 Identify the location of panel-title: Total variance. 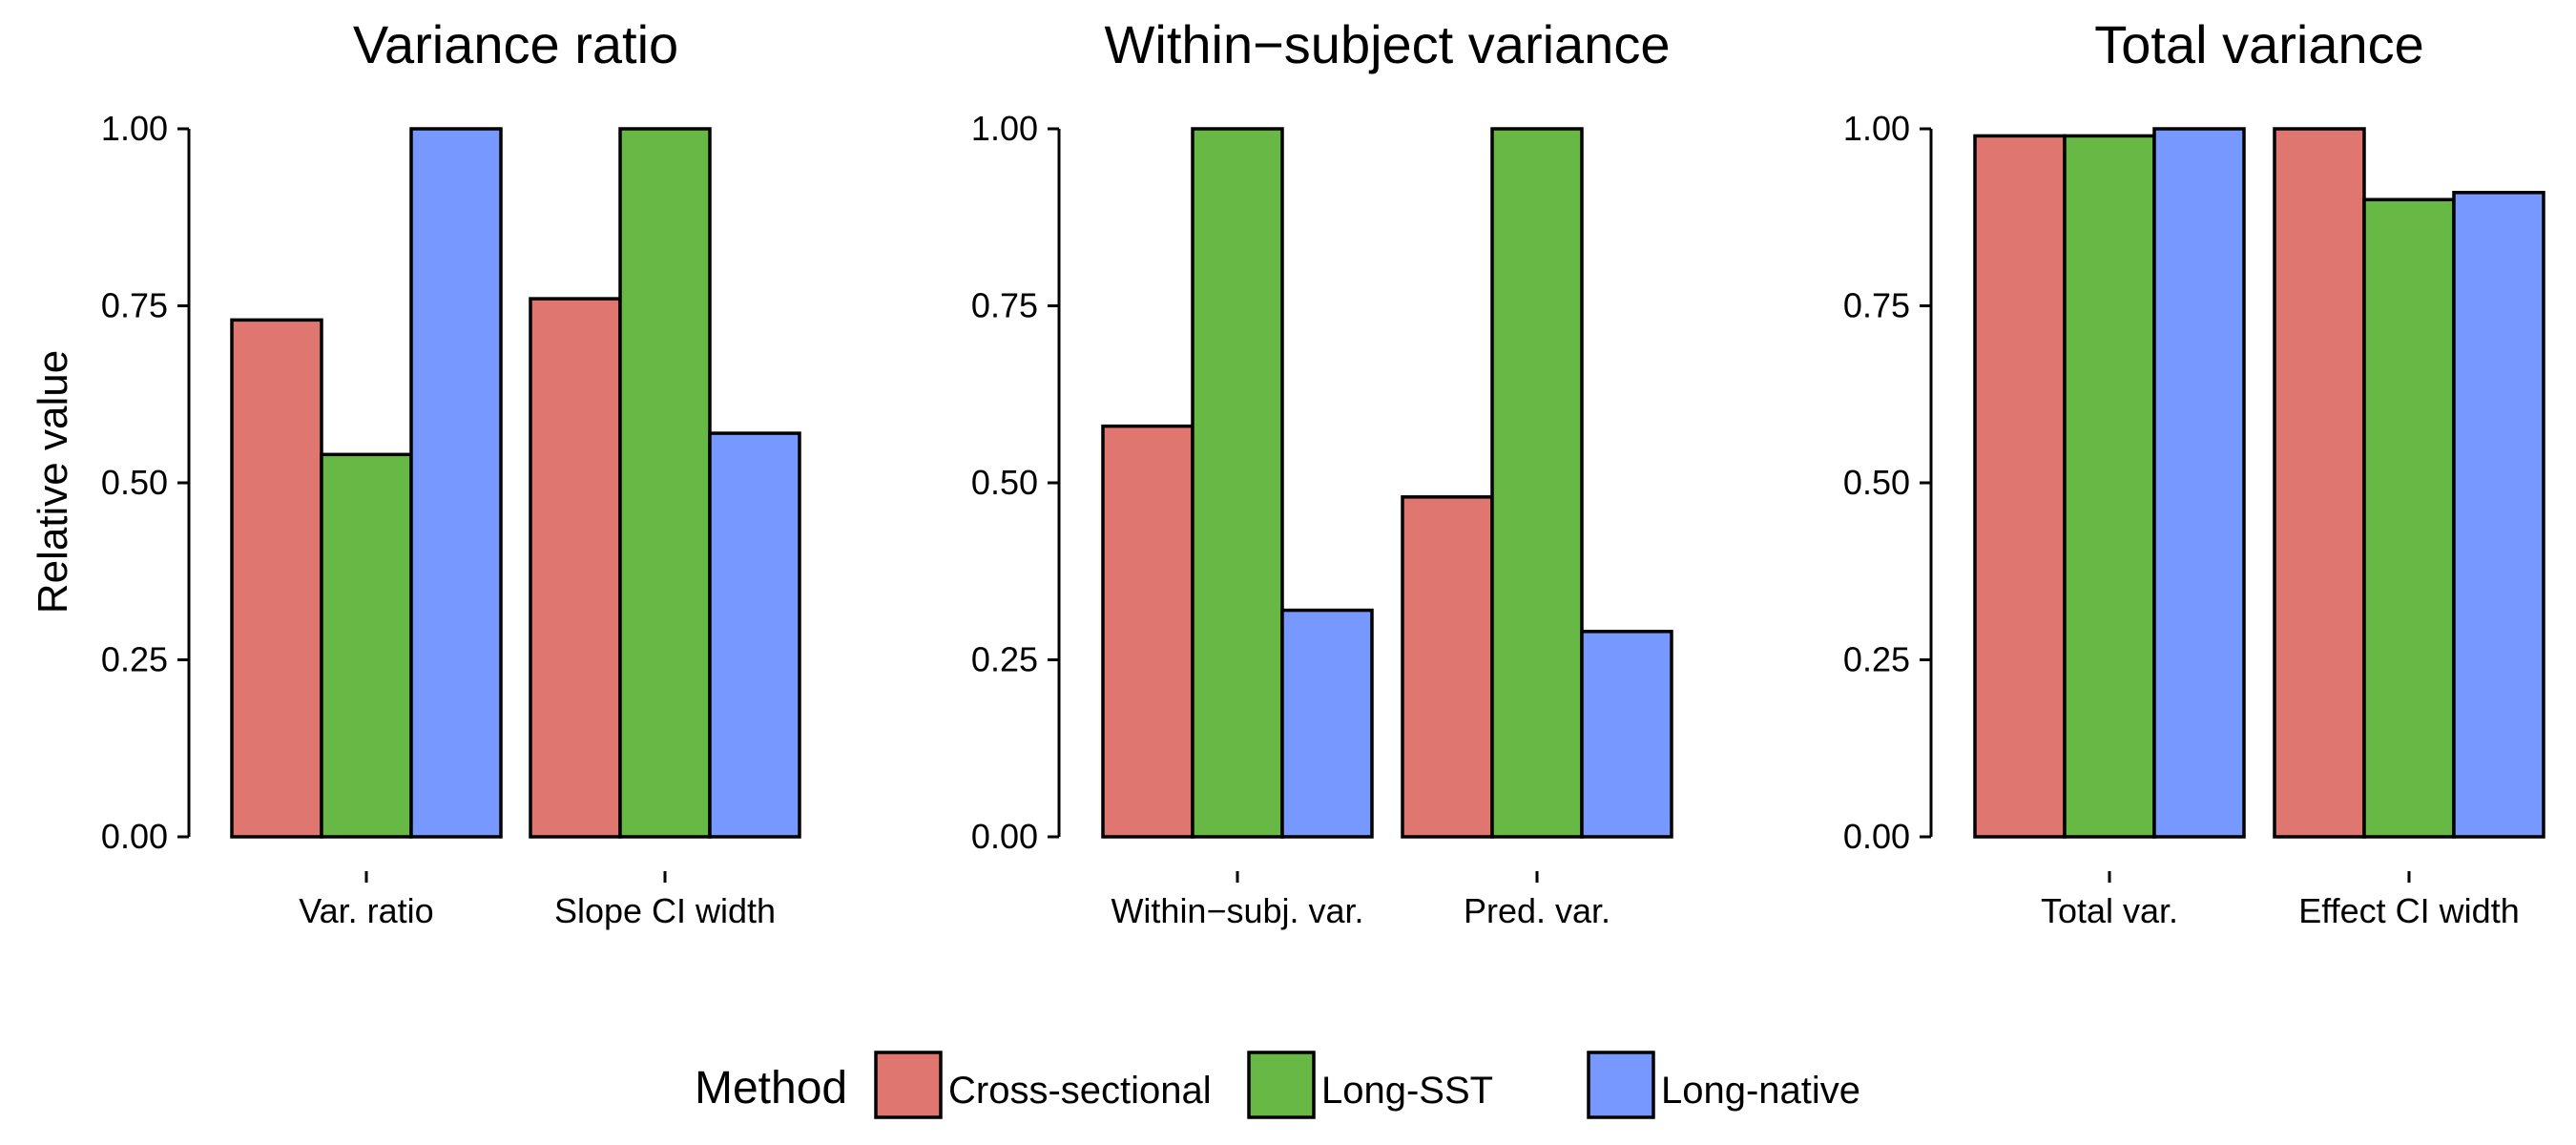
(2259, 44).